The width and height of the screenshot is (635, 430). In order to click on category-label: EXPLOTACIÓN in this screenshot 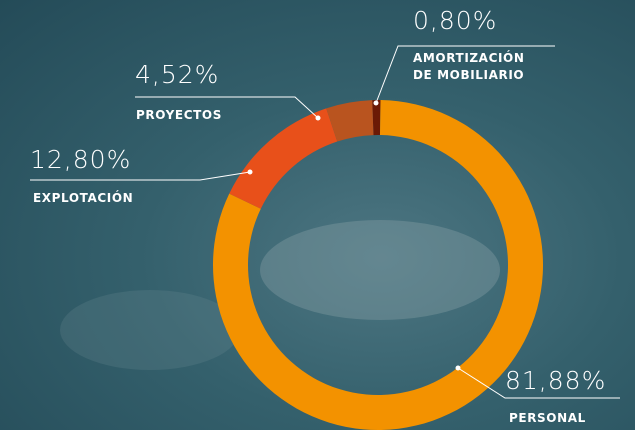, I will do `click(83, 198)`.